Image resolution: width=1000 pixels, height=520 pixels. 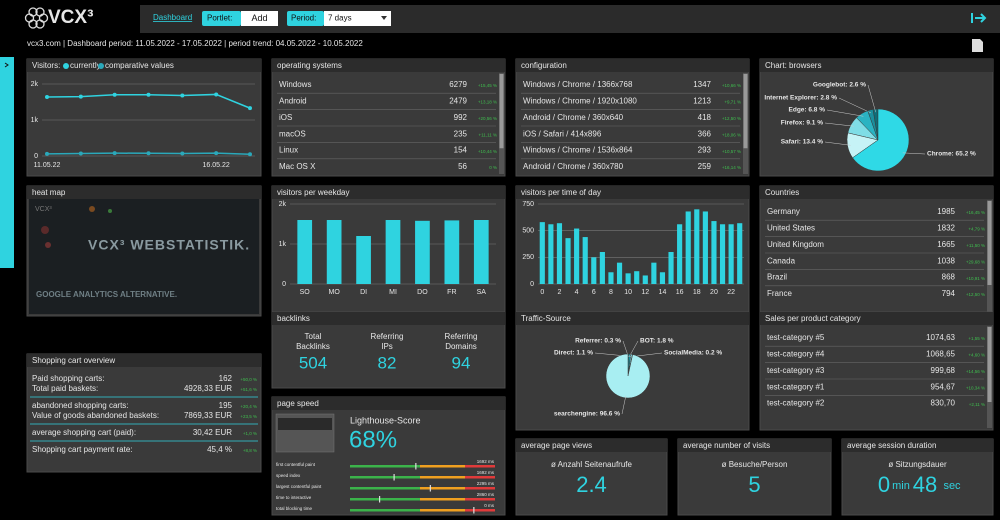 I want to click on cart-trend: +8,8 %, so click(x=250, y=450).